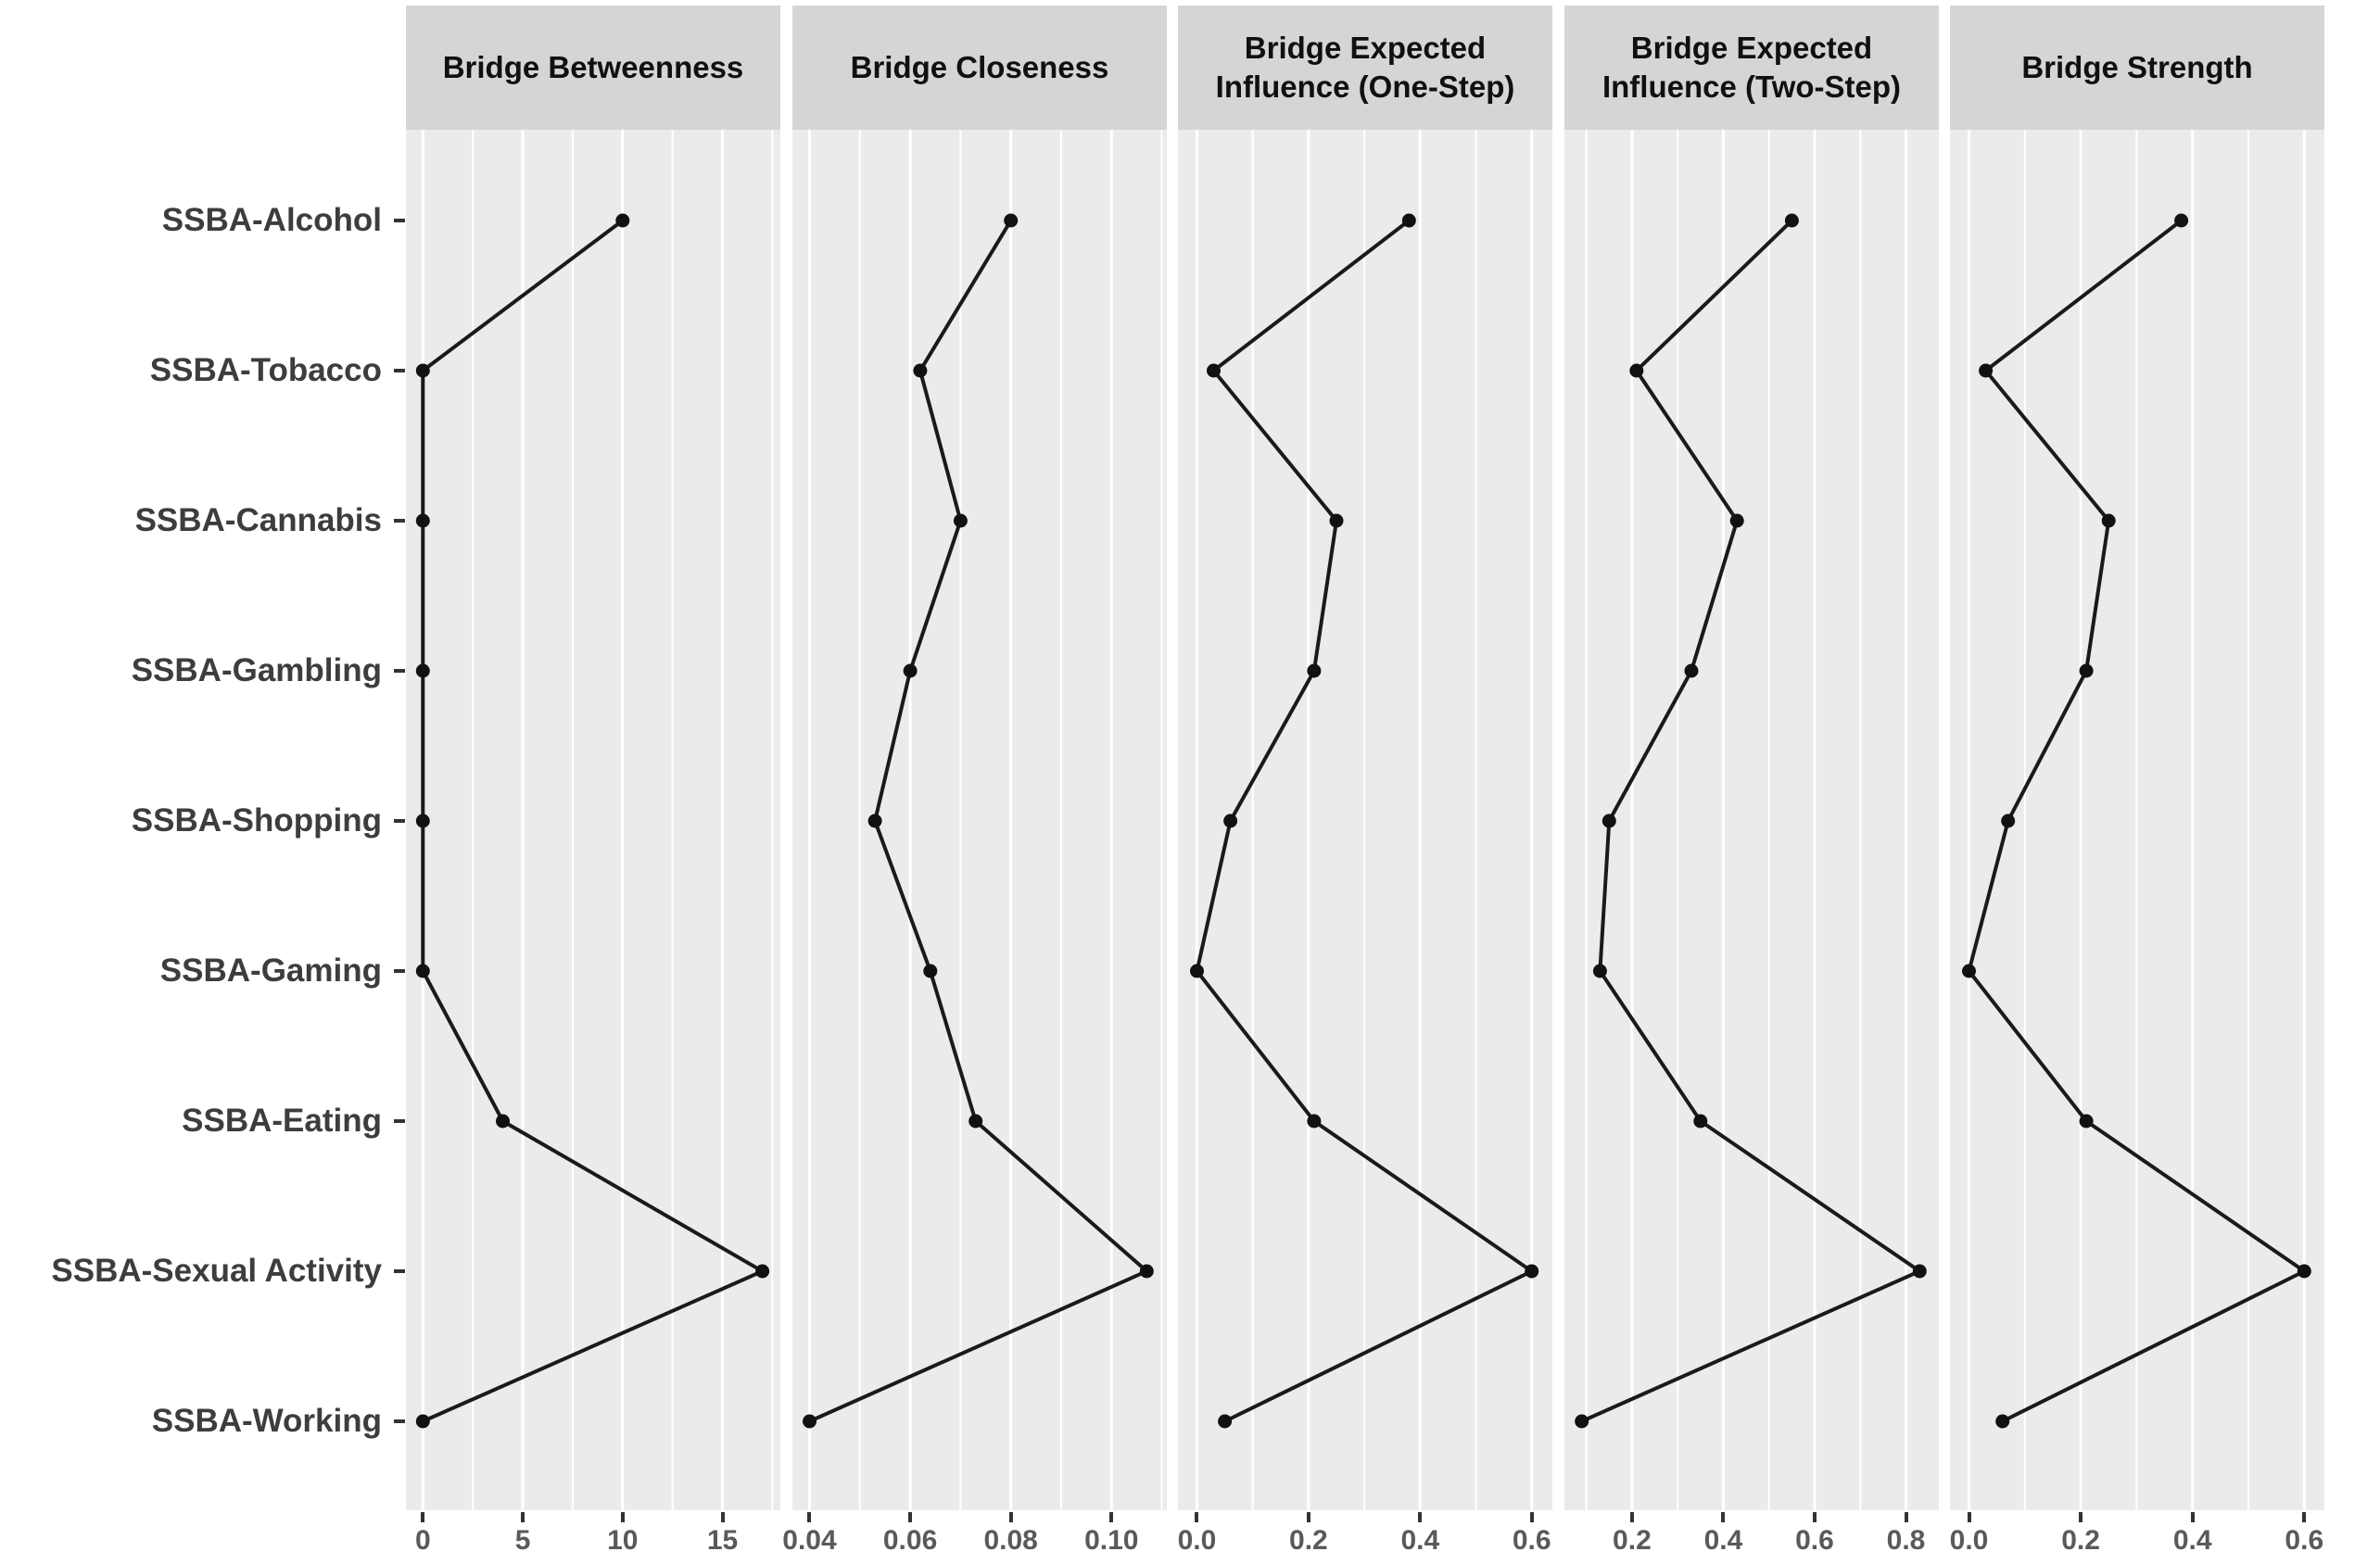  Describe the element at coordinates (910, 1540) in the screenshot. I see `x-axis-label: 0.06` at that location.